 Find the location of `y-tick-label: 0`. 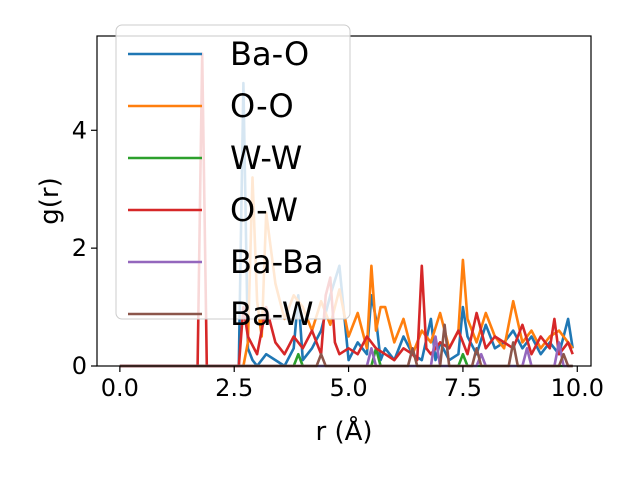

y-tick-label: 0 is located at coordinates (79, 366).